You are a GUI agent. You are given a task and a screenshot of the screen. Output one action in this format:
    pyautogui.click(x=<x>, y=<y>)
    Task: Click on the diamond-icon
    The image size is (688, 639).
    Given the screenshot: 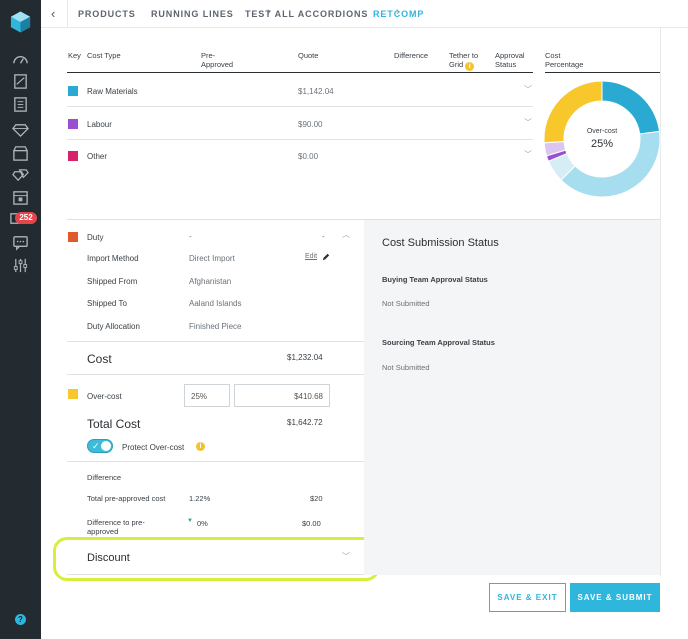 What is the action you would take?
    pyautogui.click(x=20, y=129)
    